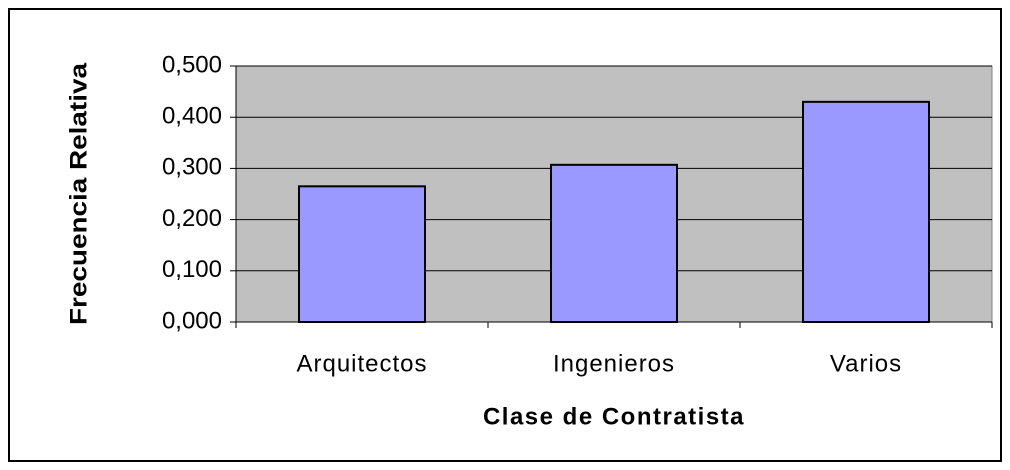 The image size is (1010, 470). I want to click on x-tick-label: Ingenieros, so click(614, 363).